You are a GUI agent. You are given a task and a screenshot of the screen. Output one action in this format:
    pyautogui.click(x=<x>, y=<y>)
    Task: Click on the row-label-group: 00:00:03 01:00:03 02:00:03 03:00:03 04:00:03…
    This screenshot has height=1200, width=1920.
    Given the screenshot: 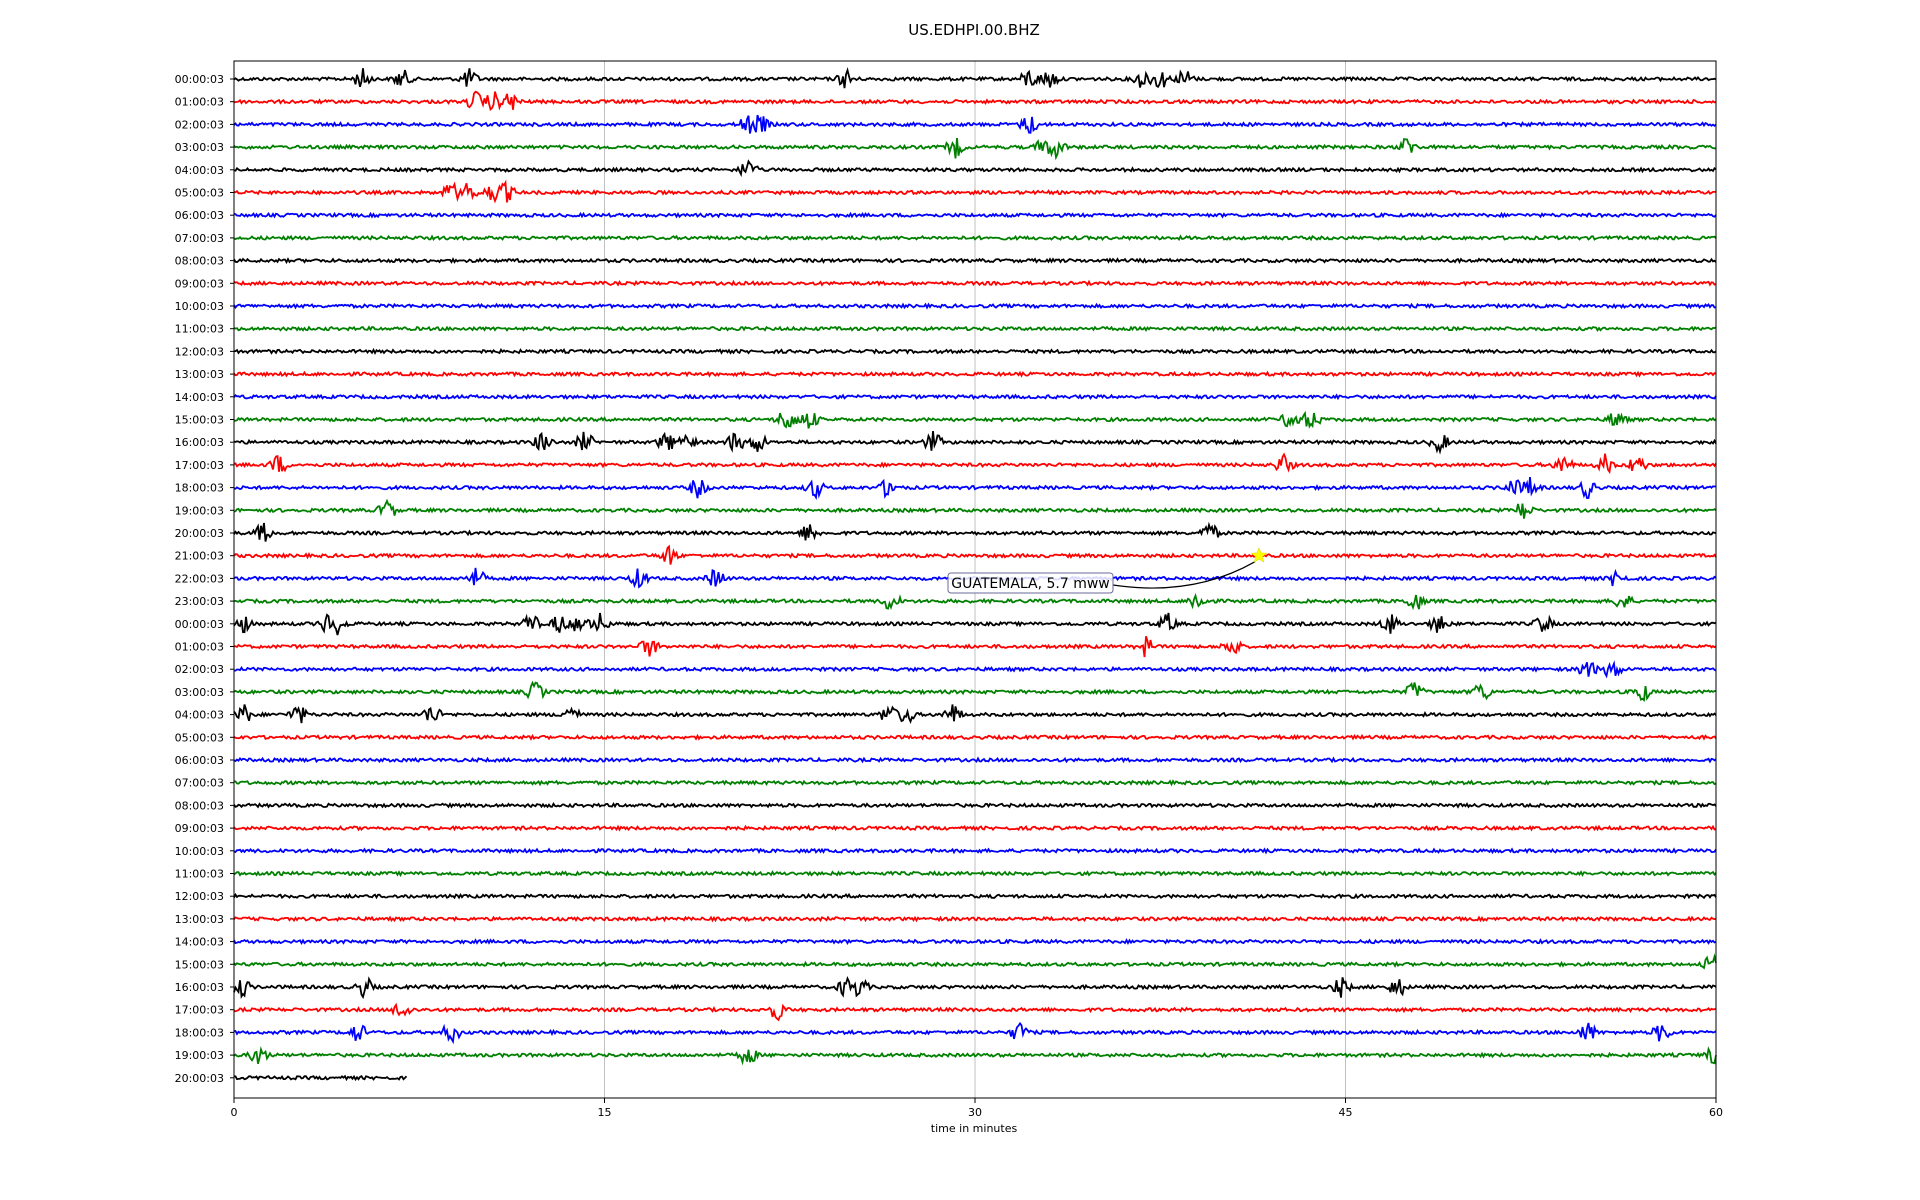 What is the action you would take?
    pyautogui.click(x=204, y=579)
    